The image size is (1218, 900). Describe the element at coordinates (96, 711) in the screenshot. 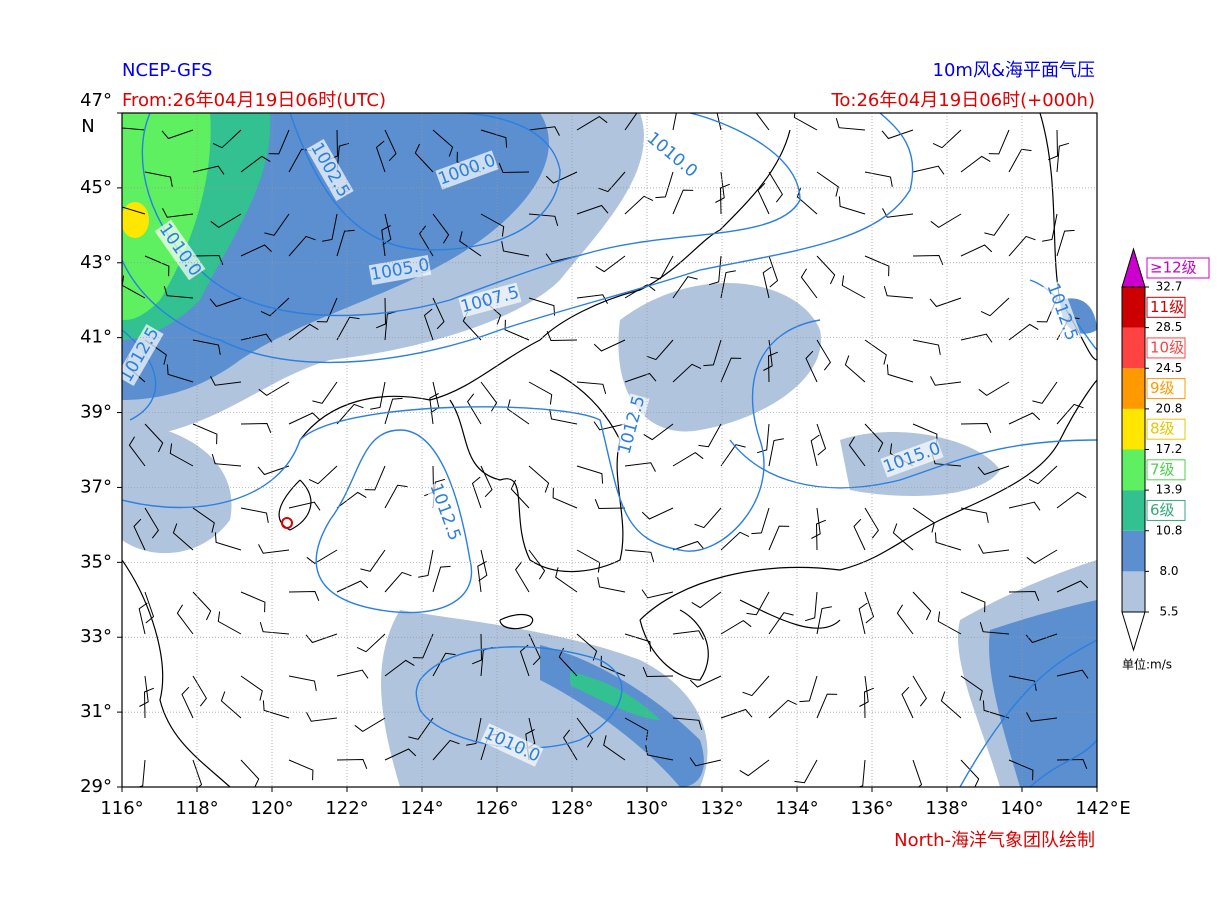

I see `y-tick-label: 31°` at that location.